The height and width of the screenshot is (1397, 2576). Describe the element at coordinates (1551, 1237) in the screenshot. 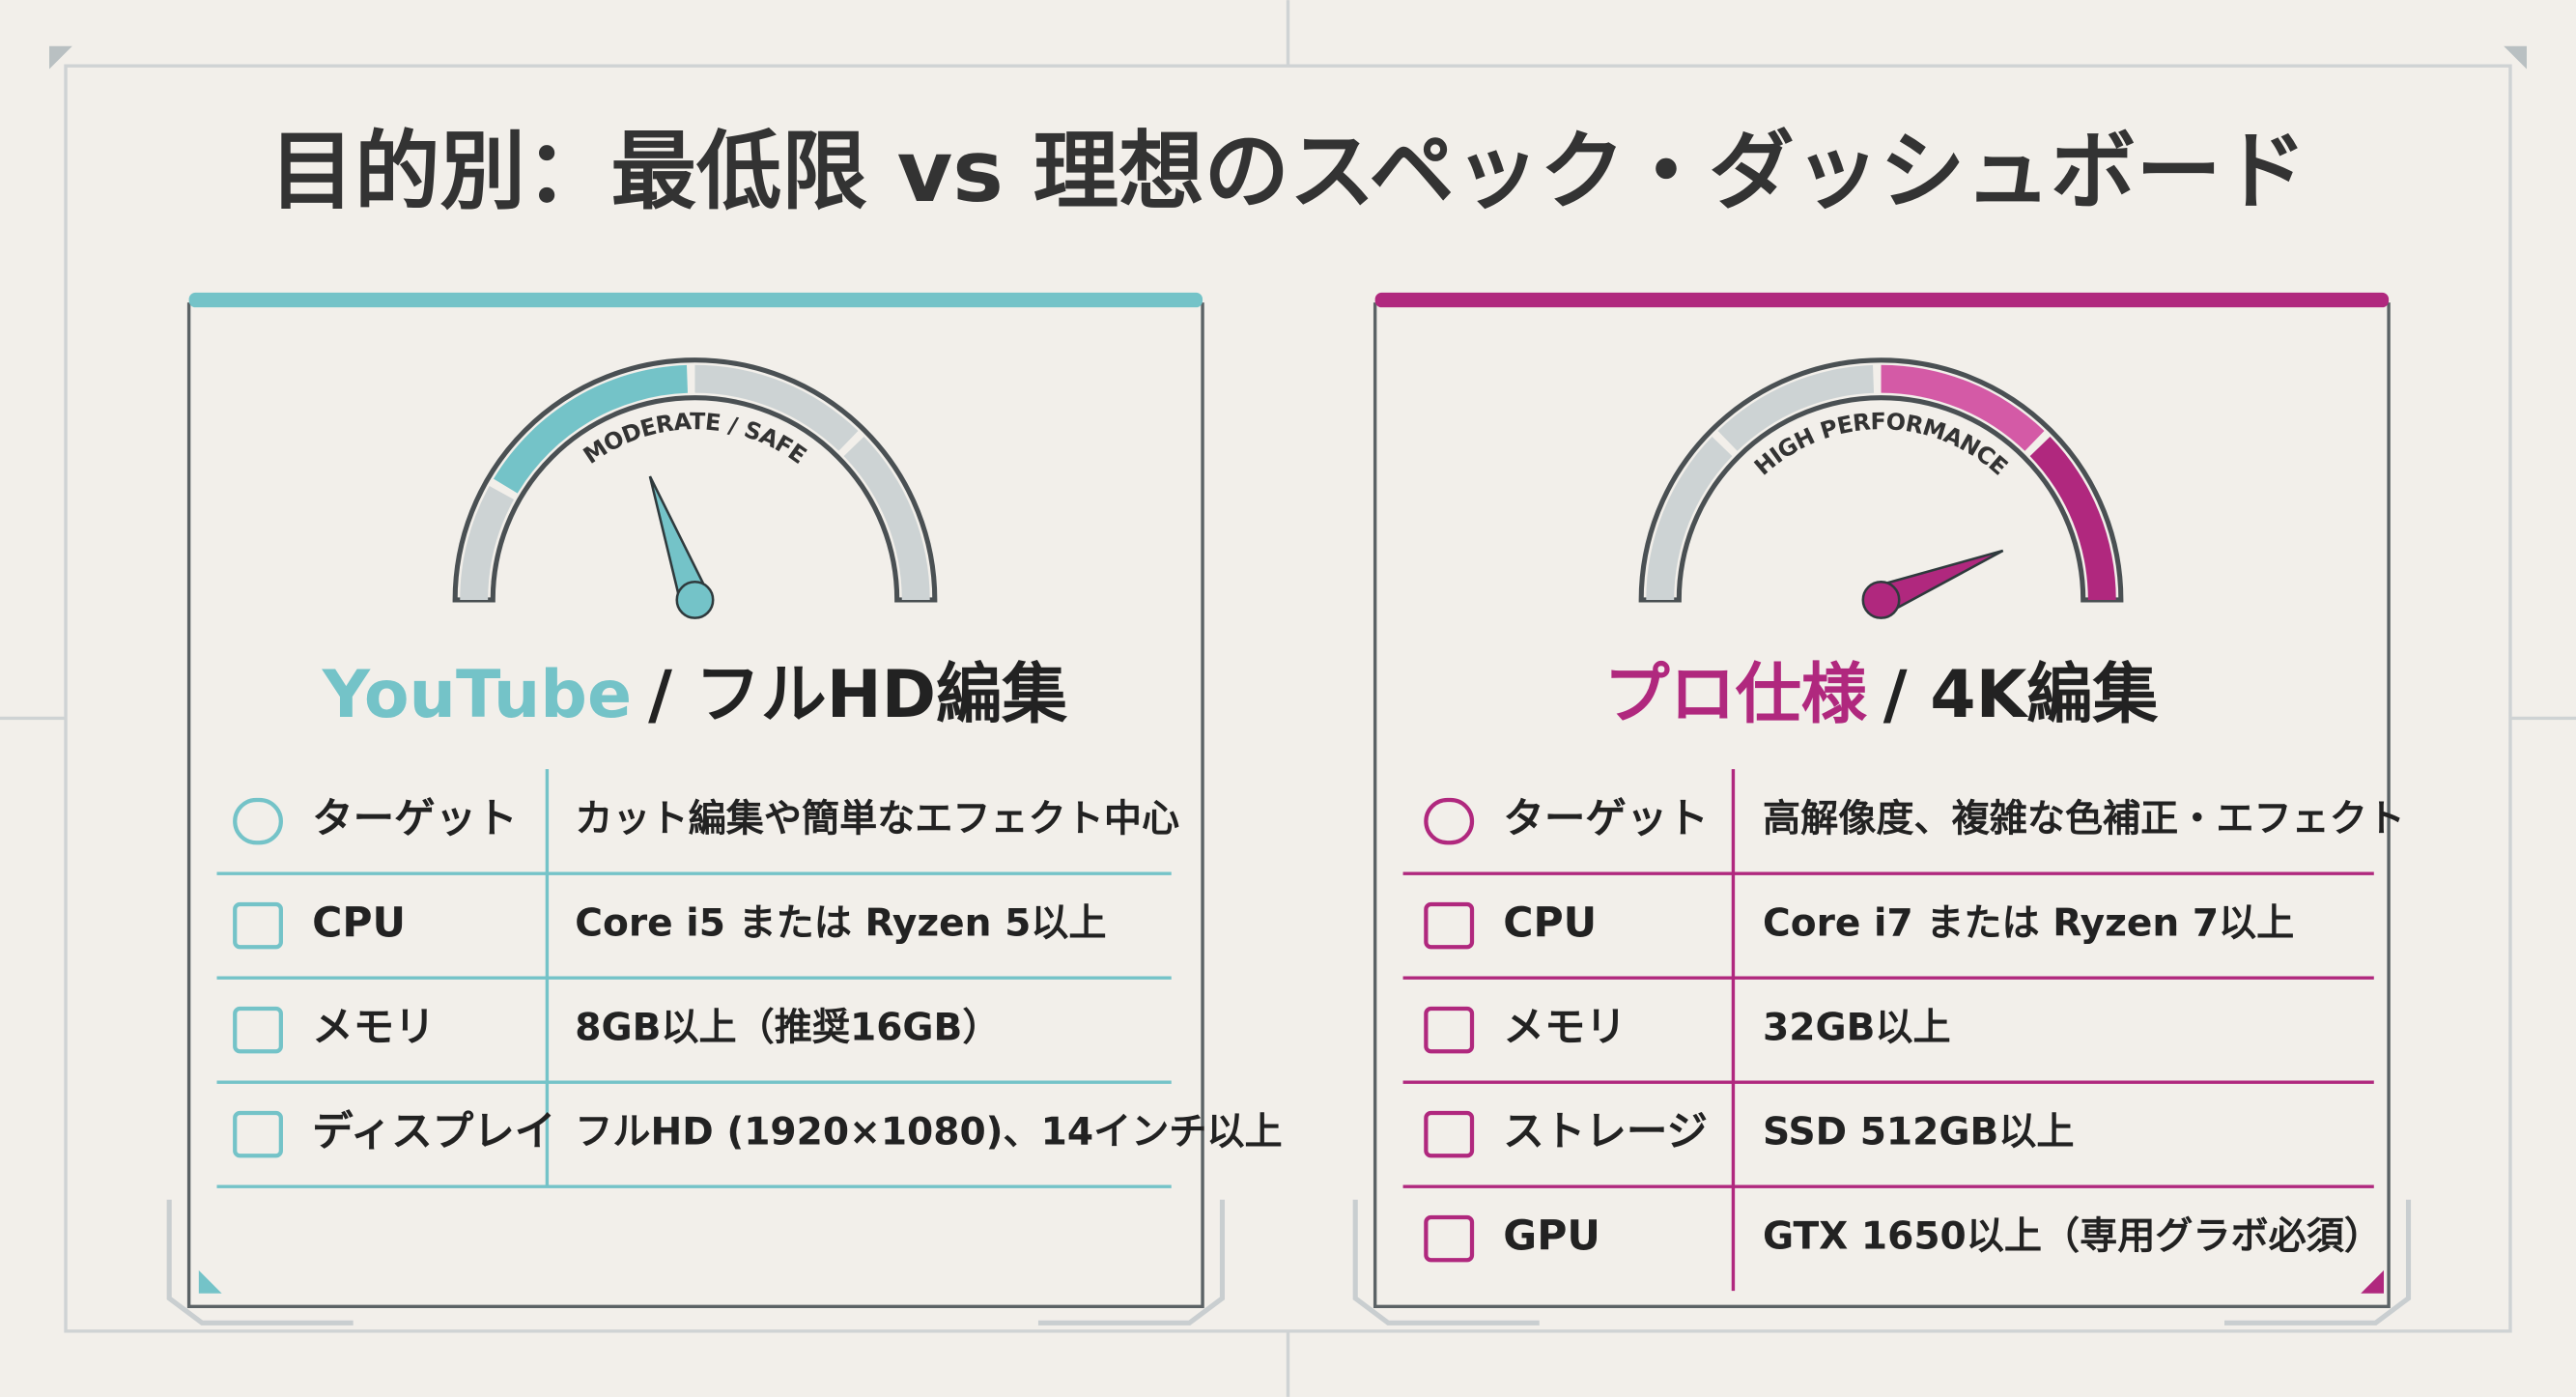

I see `row-label: GPU` at that location.